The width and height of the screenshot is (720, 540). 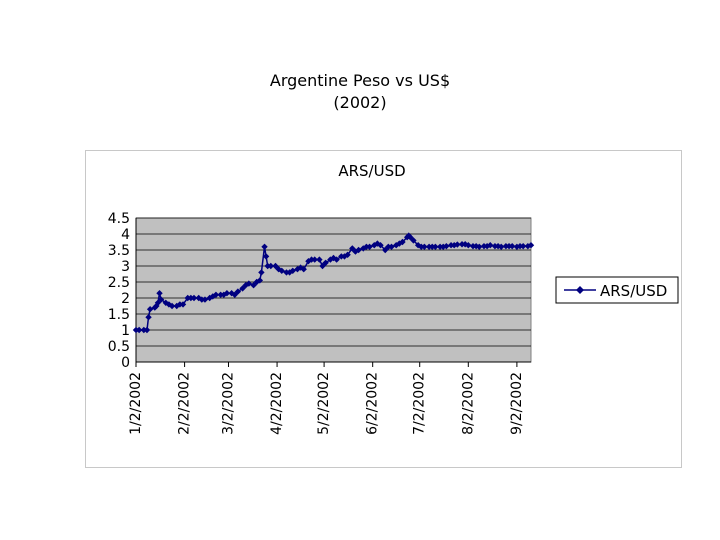 What do you see at coordinates (420, 403) in the screenshot?
I see `x-tick-label: 7/2/2002` at bounding box center [420, 403].